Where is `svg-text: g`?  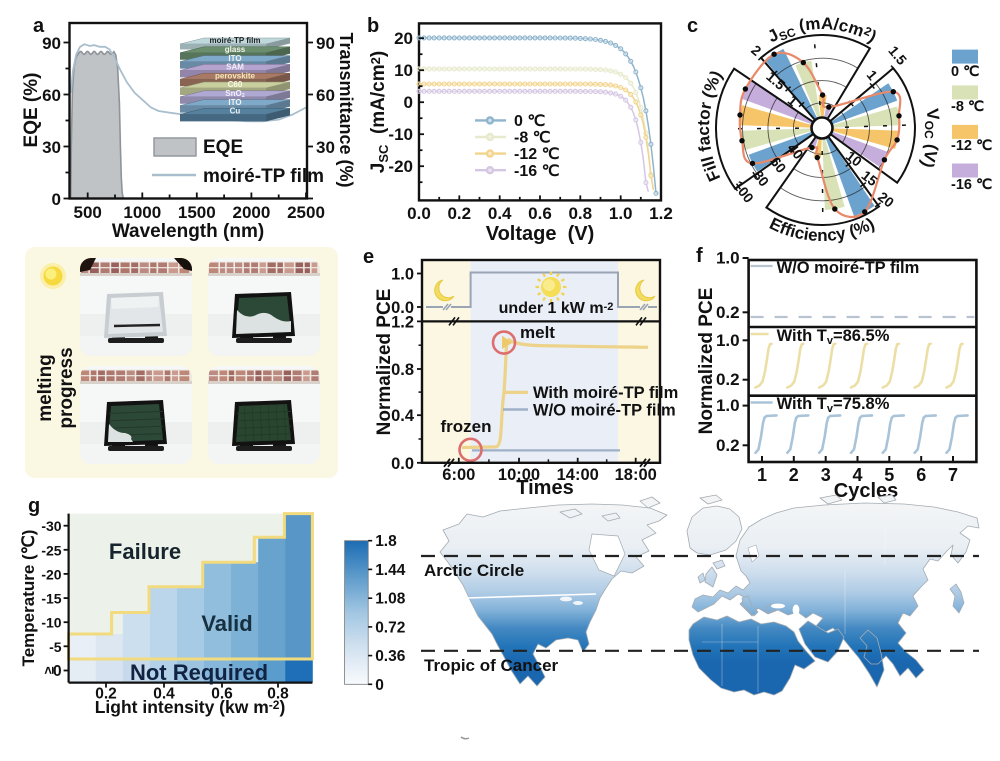
svg-text: g is located at coordinates (34, 506).